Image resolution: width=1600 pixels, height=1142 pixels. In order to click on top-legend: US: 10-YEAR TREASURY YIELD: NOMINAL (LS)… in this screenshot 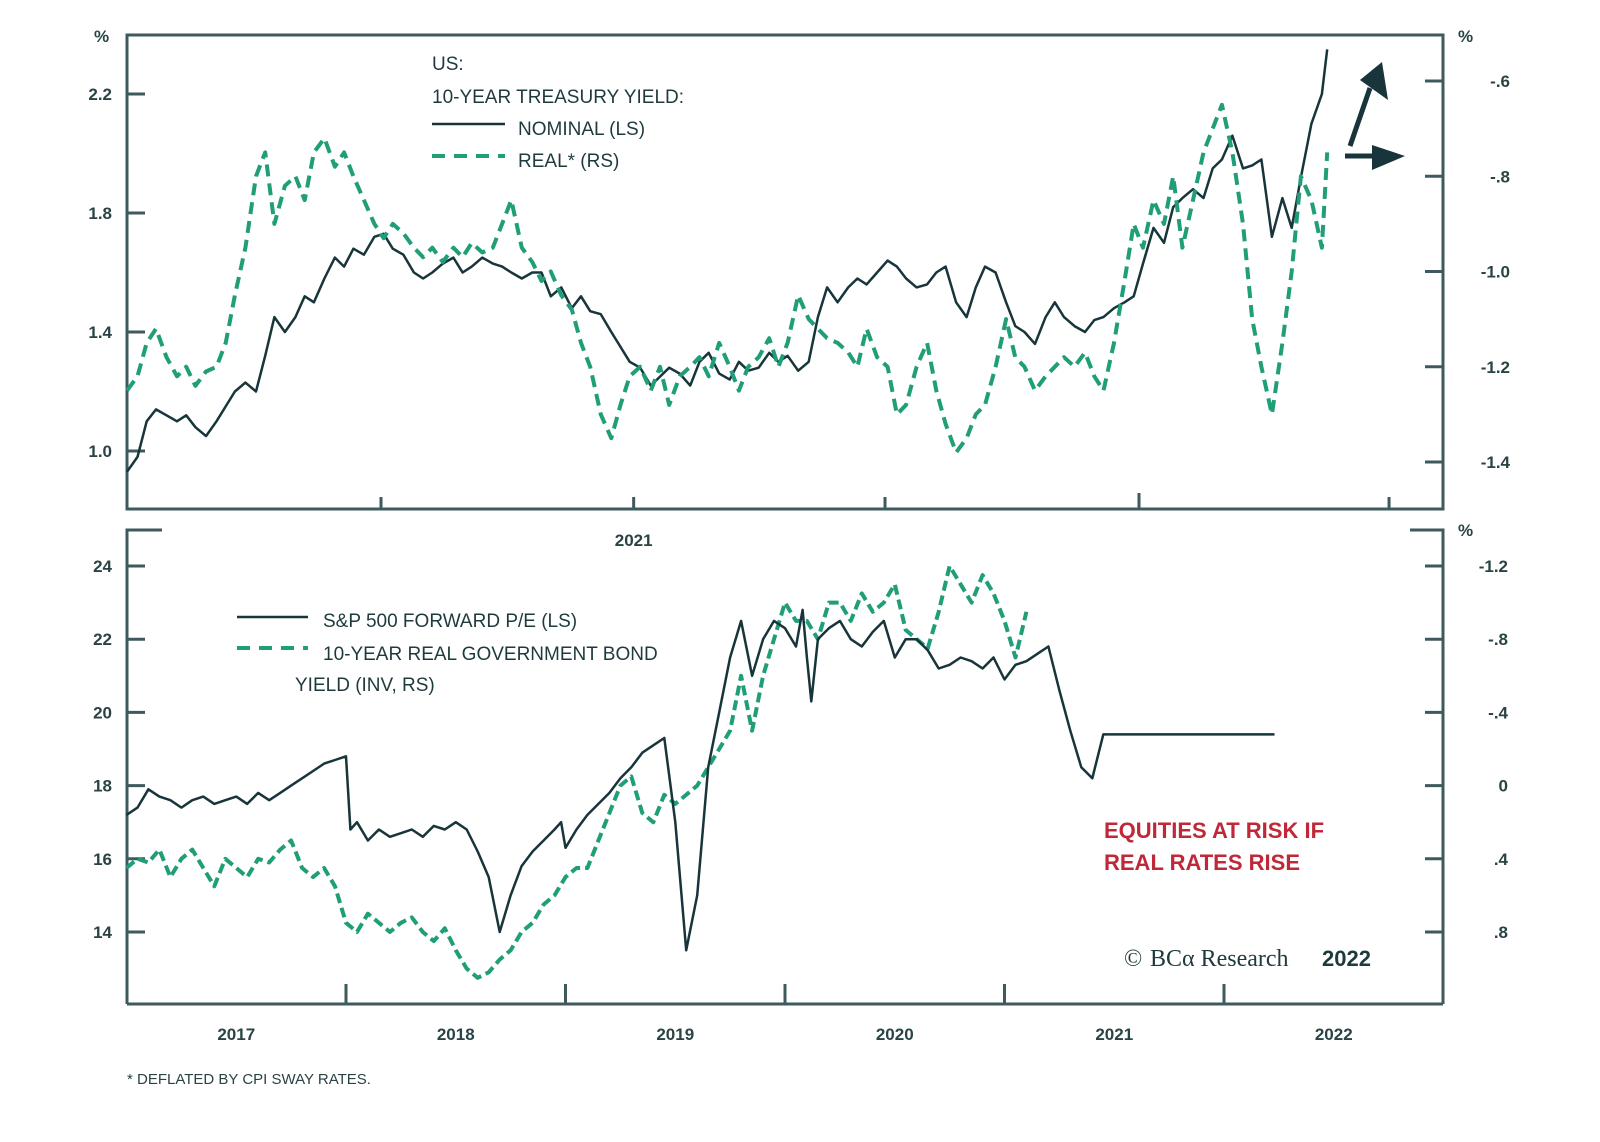, I will do `click(558, 113)`.